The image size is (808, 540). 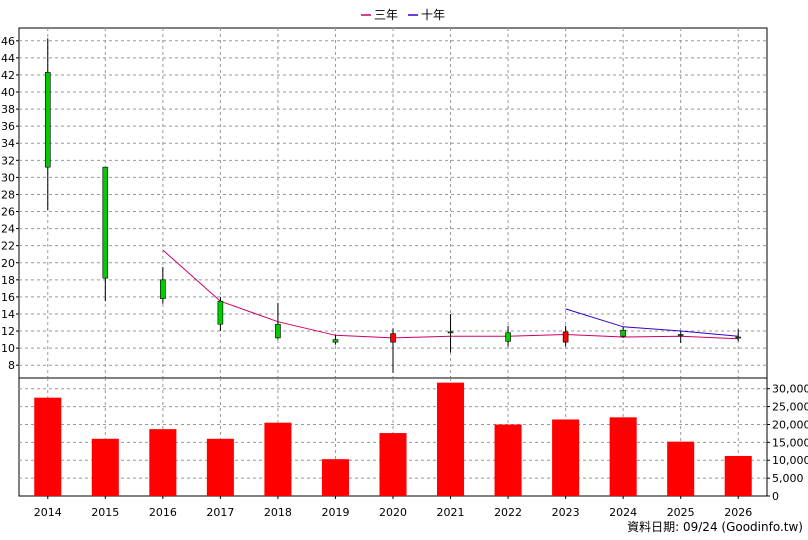 I want to click on chart-legend: 三年 十年, so click(x=403, y=15).